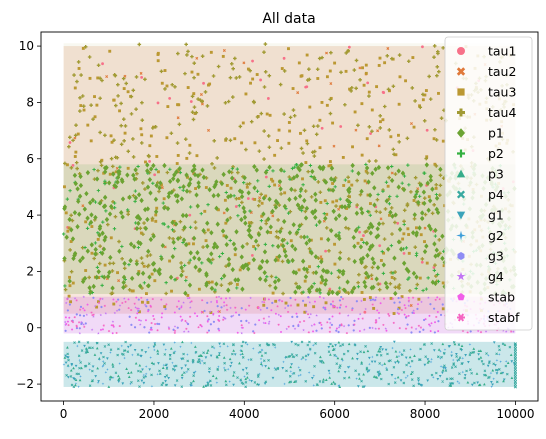 Image resolution: width=546 pixels, height=439 pixels. What do you see at coordinates (502, 71) in the screenshot?
I see `legend-label-tau2: tau2` at bounding box center [502, 71].